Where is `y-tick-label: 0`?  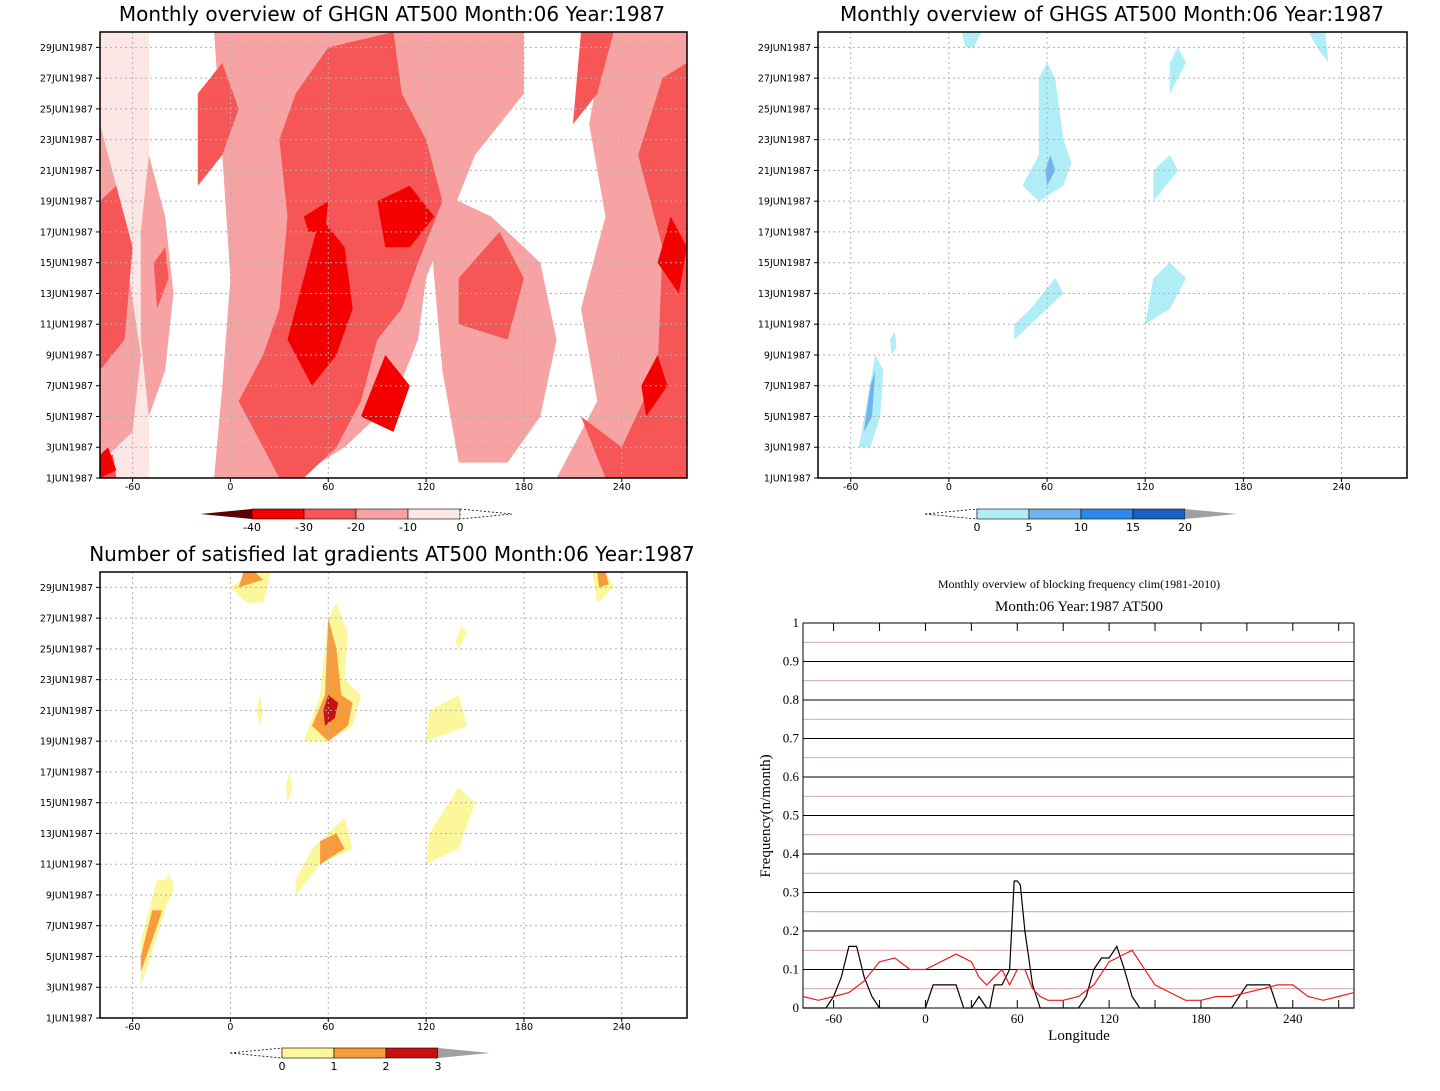
y-tick-label: 0 is located at coordinates (796, 1007).